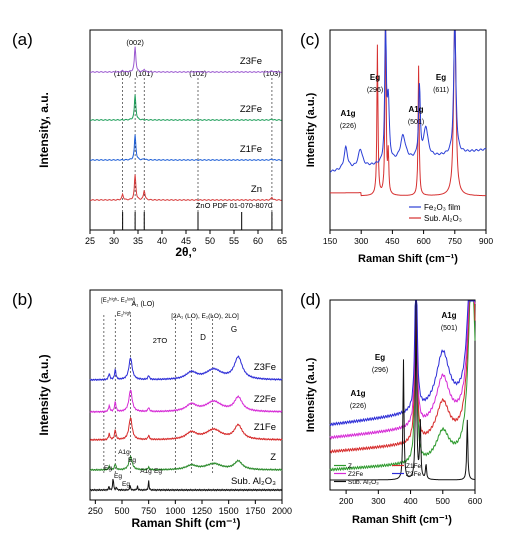 Image resolution: width=511 pixels, height=550 pixels. What do you see at coordinates (114, 241) in the screenshot?
I see `panel-a-xtick-label: 30` at bounding box center [114, 241].